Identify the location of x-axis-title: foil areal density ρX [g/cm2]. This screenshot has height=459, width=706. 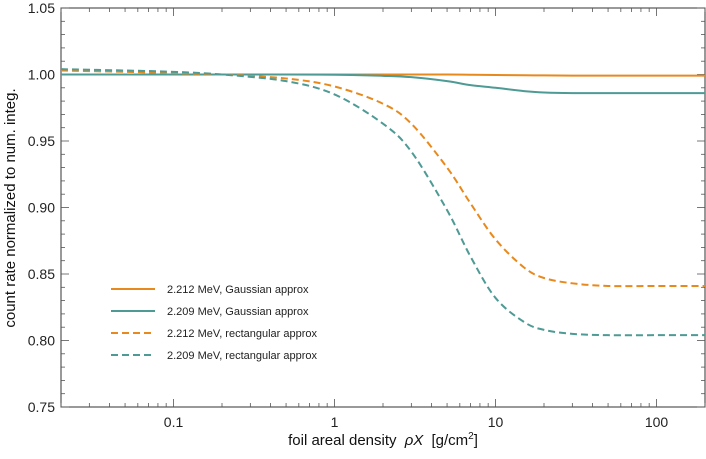
(383, 440).